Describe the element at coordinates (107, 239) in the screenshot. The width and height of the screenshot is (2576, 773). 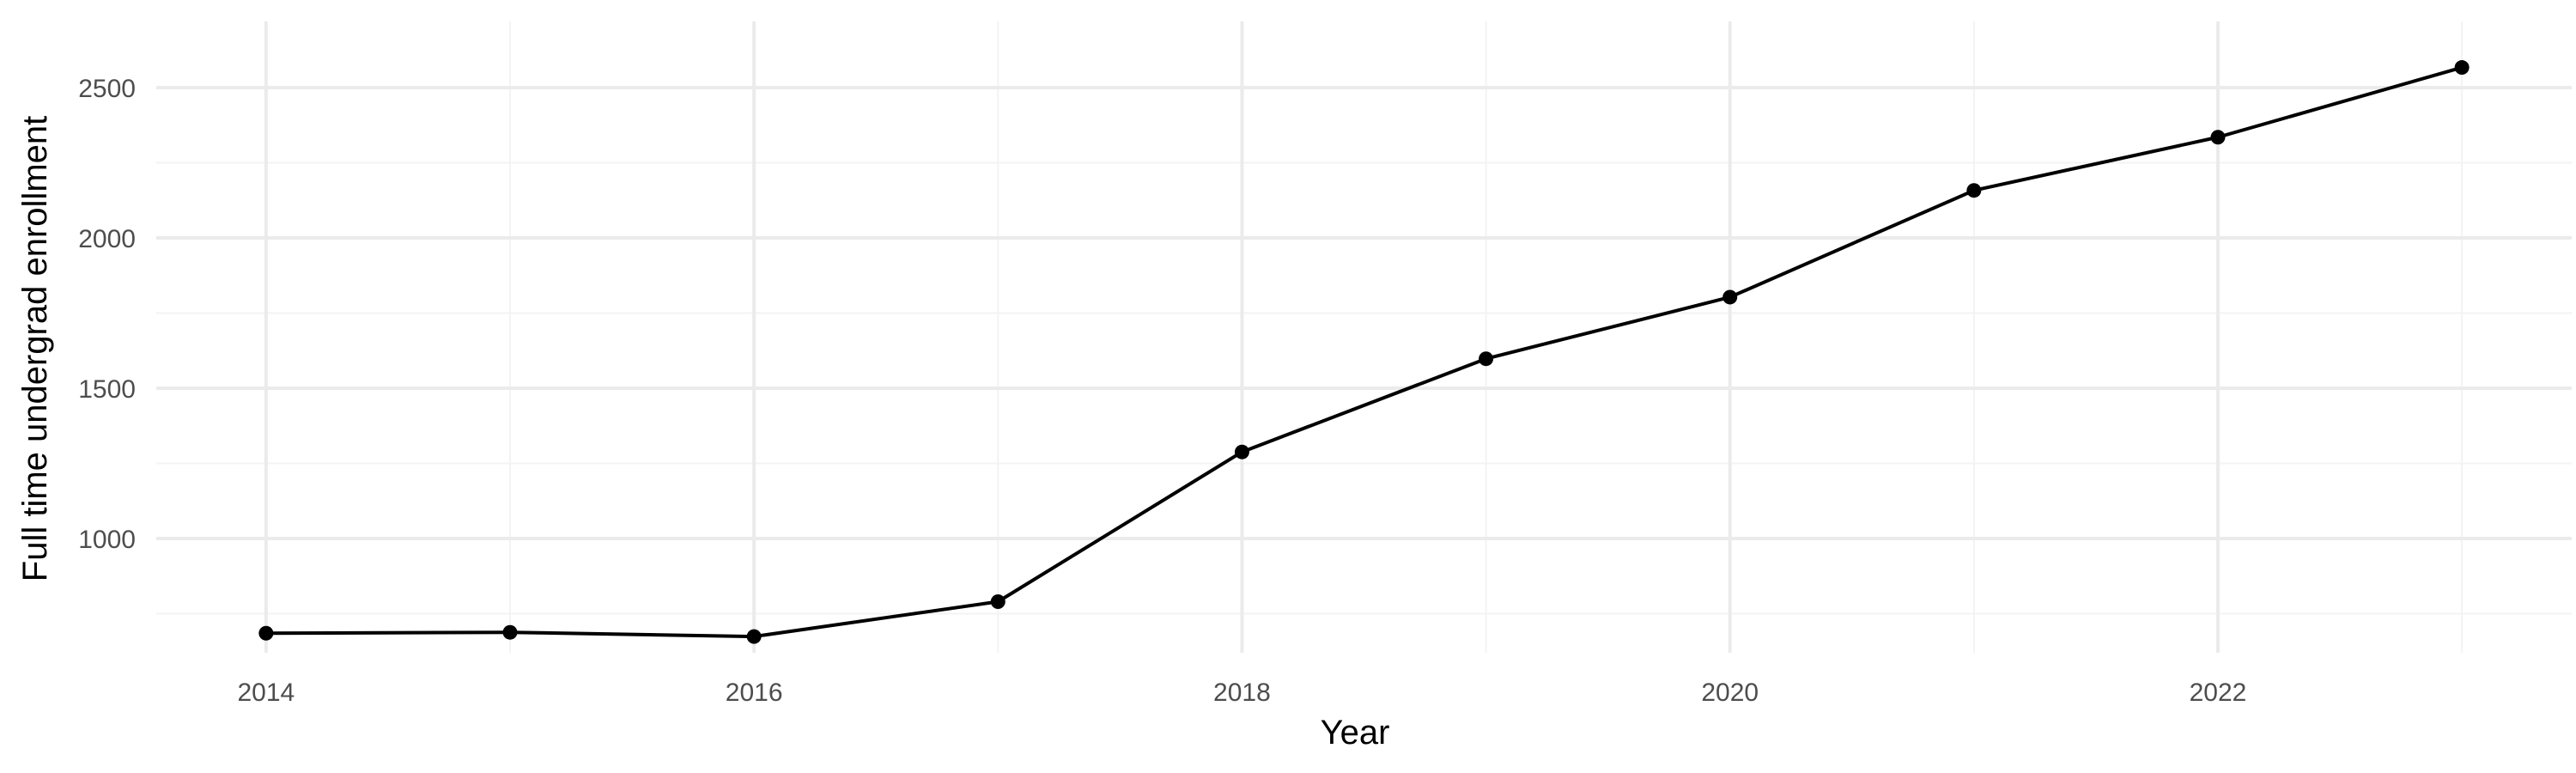
I see `y-tick-label: 2000` at that location.